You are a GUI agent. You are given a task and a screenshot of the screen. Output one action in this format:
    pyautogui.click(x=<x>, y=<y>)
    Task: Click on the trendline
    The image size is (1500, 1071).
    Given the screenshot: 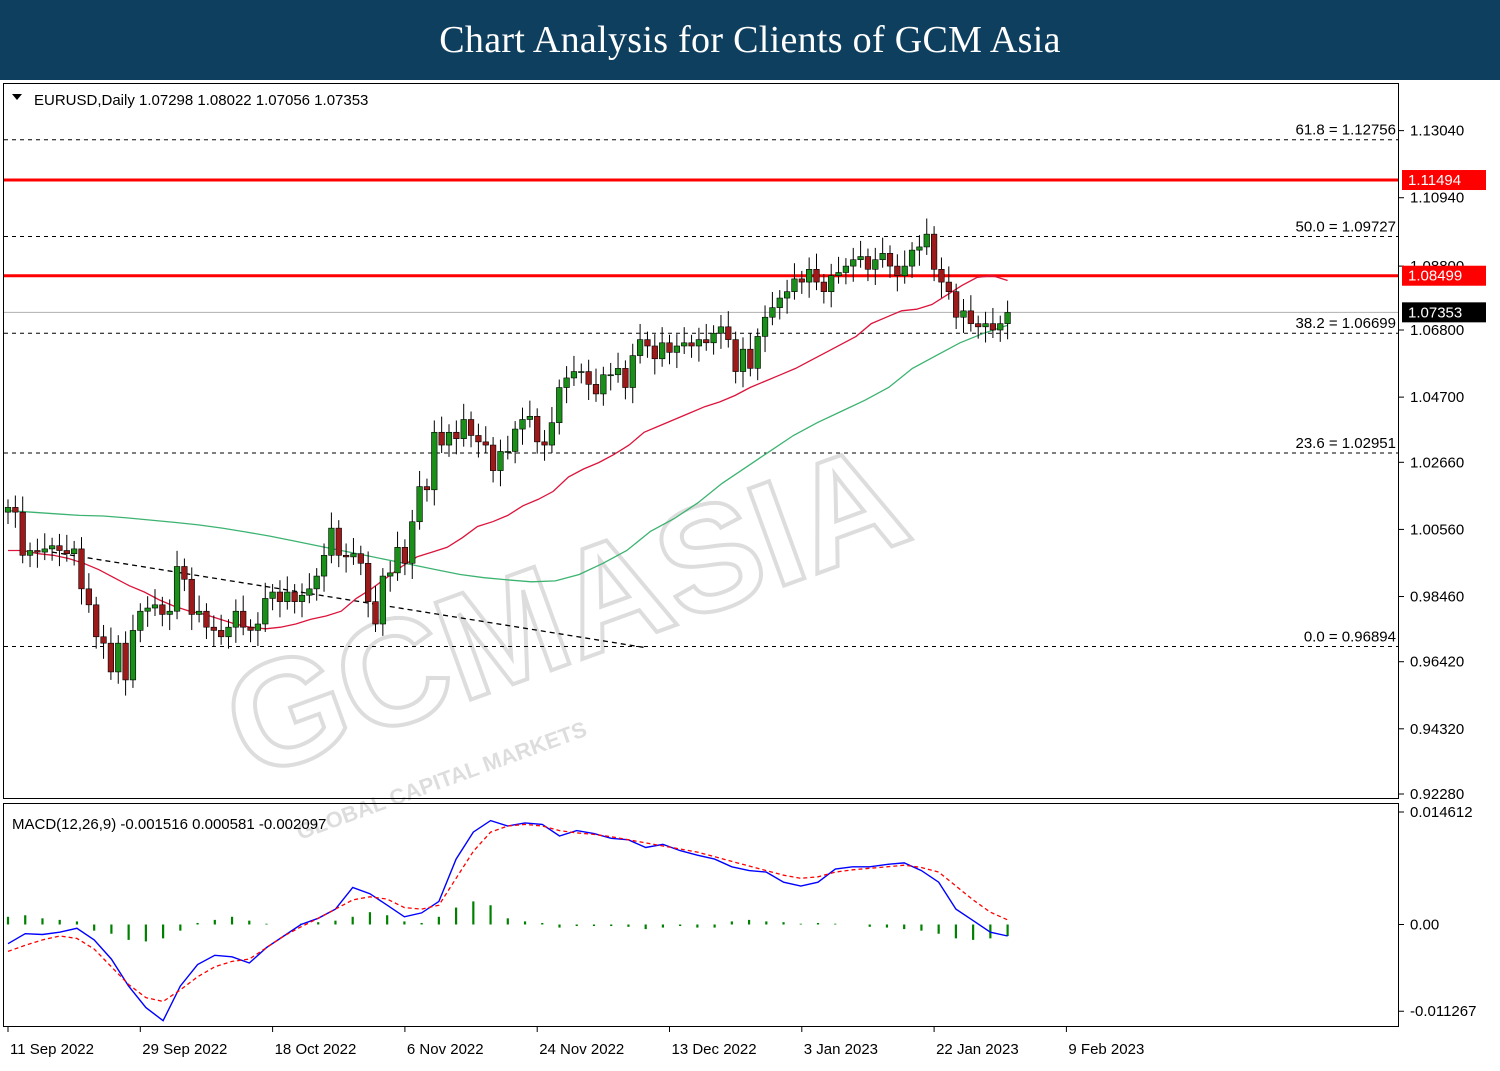 What is the action you would take?
    pyautogui.click(x=349, y=600)
    